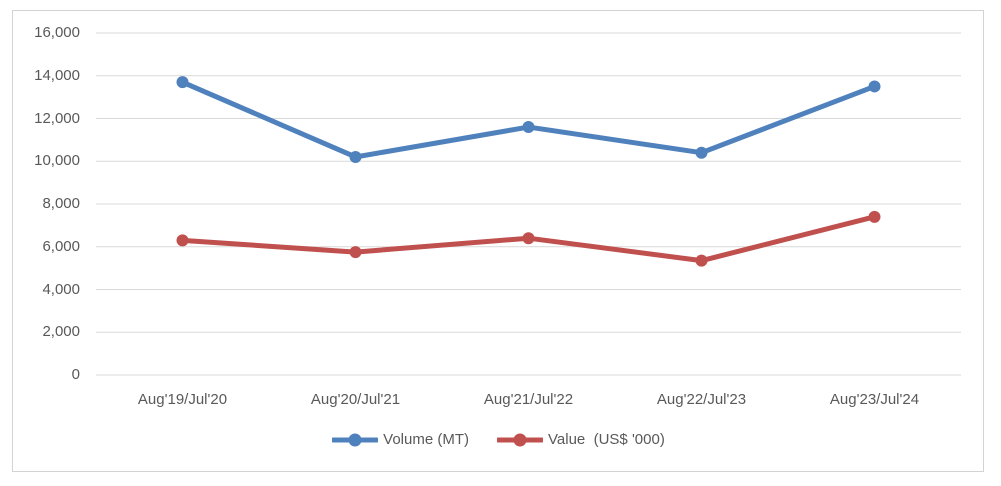 Image resolution: width=1001 pixels, height=486 pixels. I want to click on y-axis-tick-label: 0, so click(75, 374).